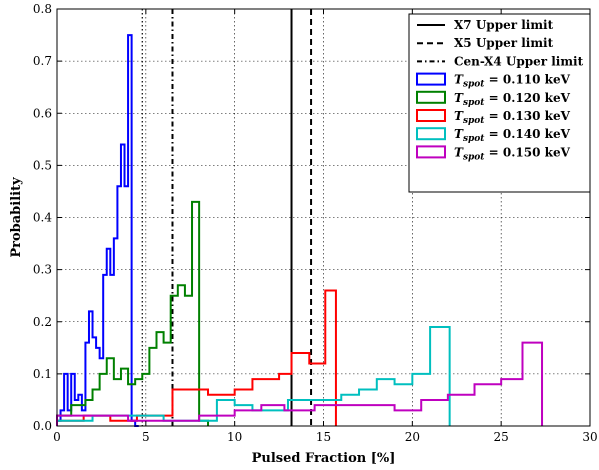 The image size is (599, 470). Describe the element at coordinates (42, 218) in the screenshot. I see `y-tick-label: 0.4` at that location.